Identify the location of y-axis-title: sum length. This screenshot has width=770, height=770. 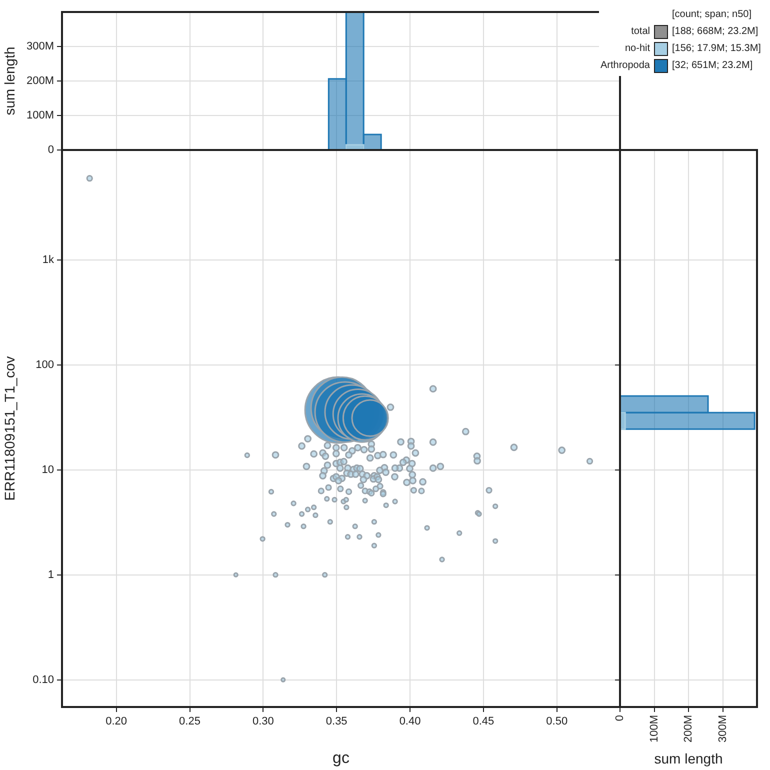
(9, 81).